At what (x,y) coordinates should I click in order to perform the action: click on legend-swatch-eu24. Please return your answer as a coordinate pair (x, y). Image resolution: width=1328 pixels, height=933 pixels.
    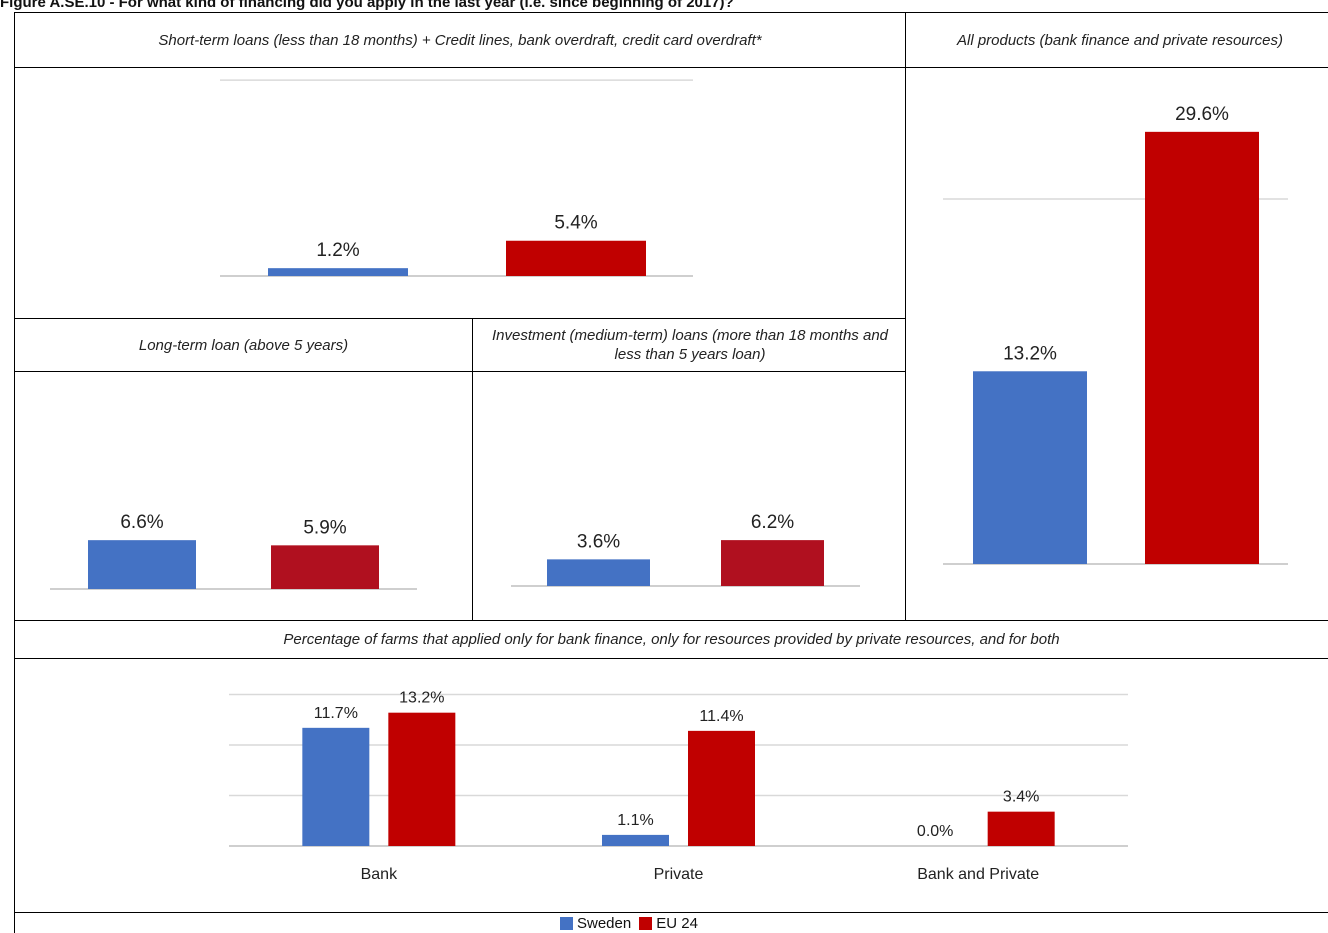
    Looking at the image, I should click on (646, 923).